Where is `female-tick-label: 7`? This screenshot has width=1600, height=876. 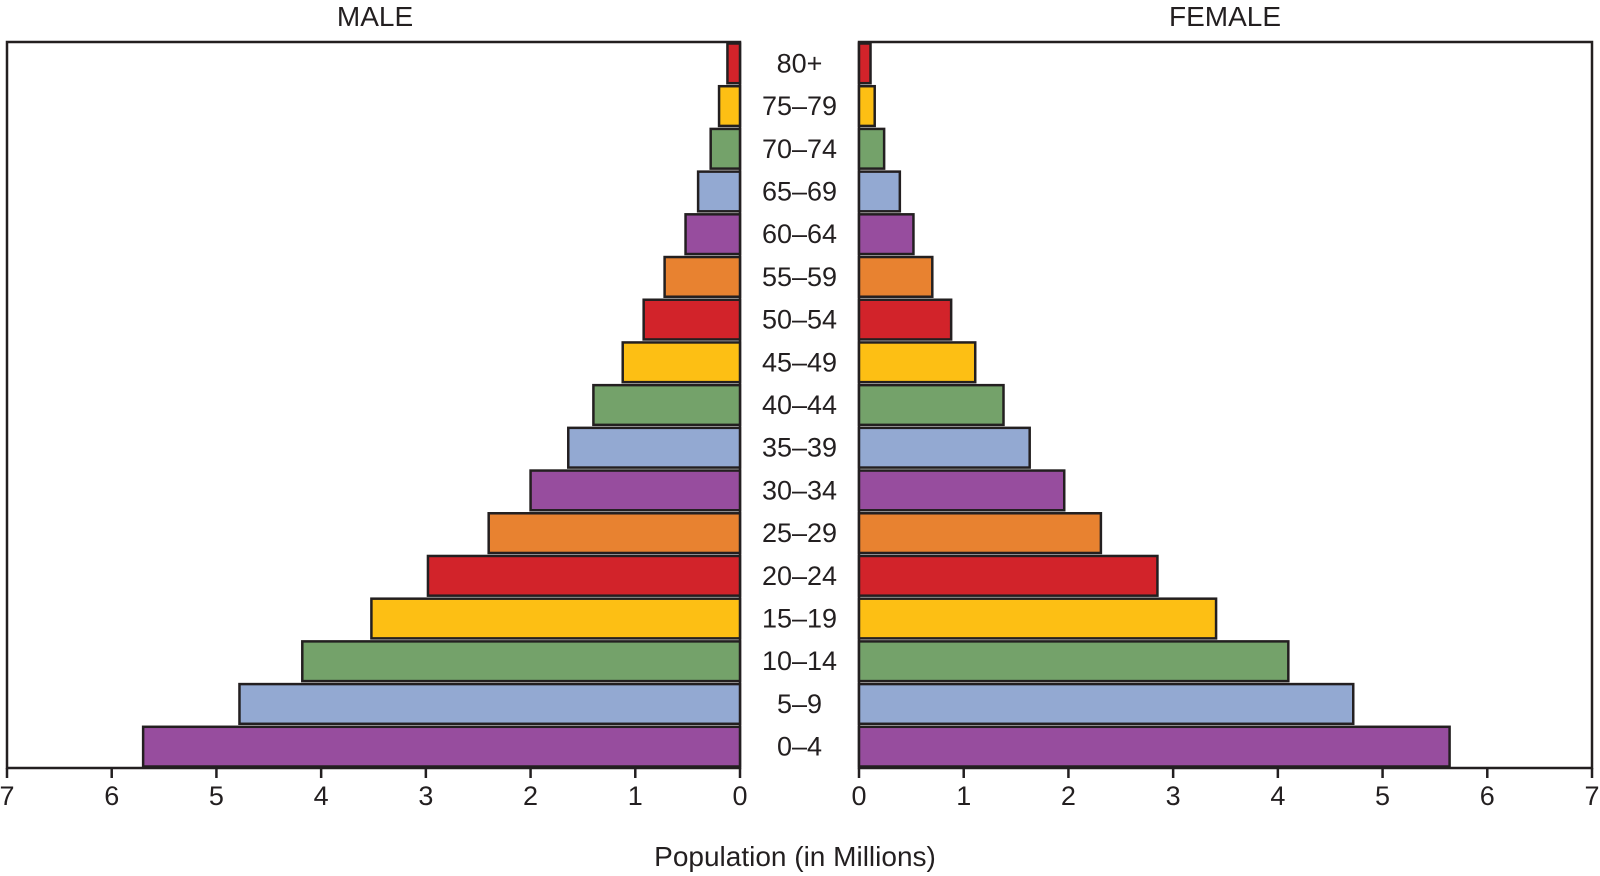
female-tick-label: 7 is located at coordinates (1591, 796).